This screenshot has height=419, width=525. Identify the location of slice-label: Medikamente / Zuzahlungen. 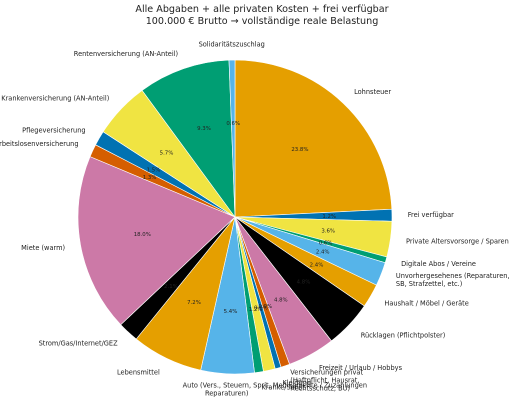
(320, 386).